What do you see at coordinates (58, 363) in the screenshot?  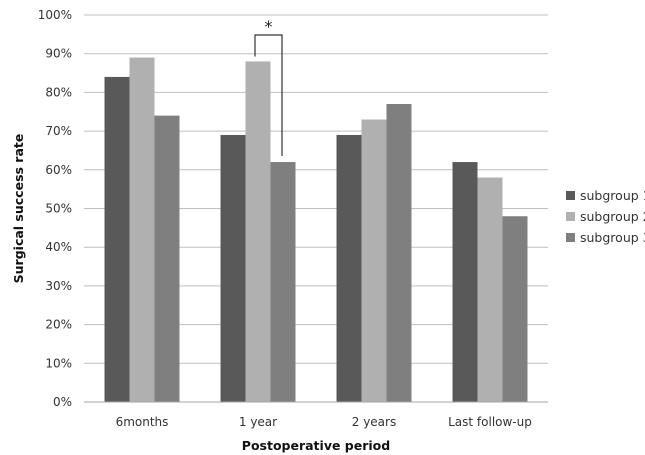 I see `y-tick-label: 10%` at bounding box center [58, 363].